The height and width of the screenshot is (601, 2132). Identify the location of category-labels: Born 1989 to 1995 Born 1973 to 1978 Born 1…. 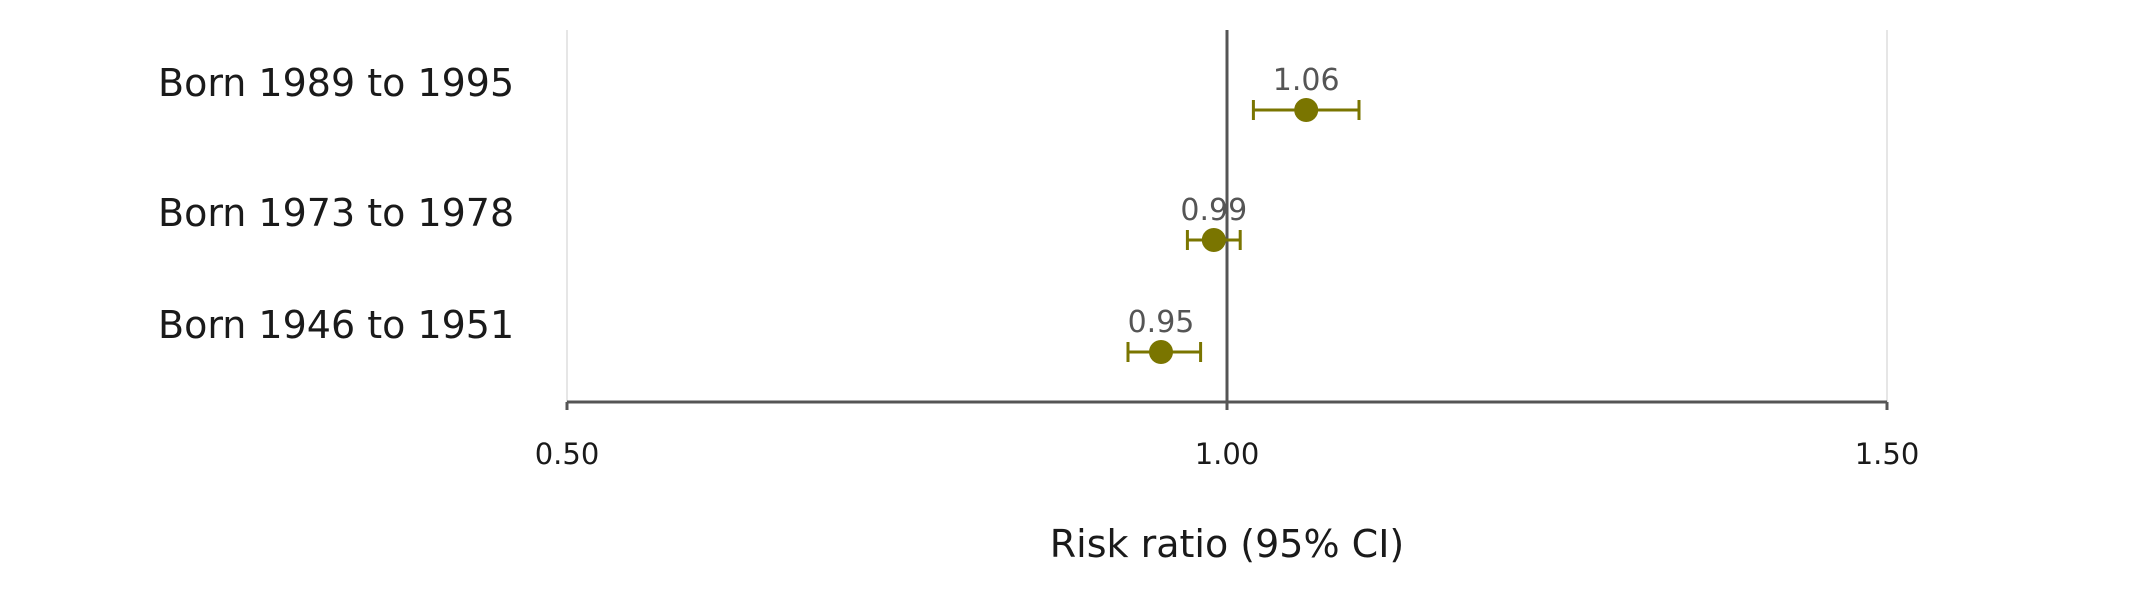
(336, 204).